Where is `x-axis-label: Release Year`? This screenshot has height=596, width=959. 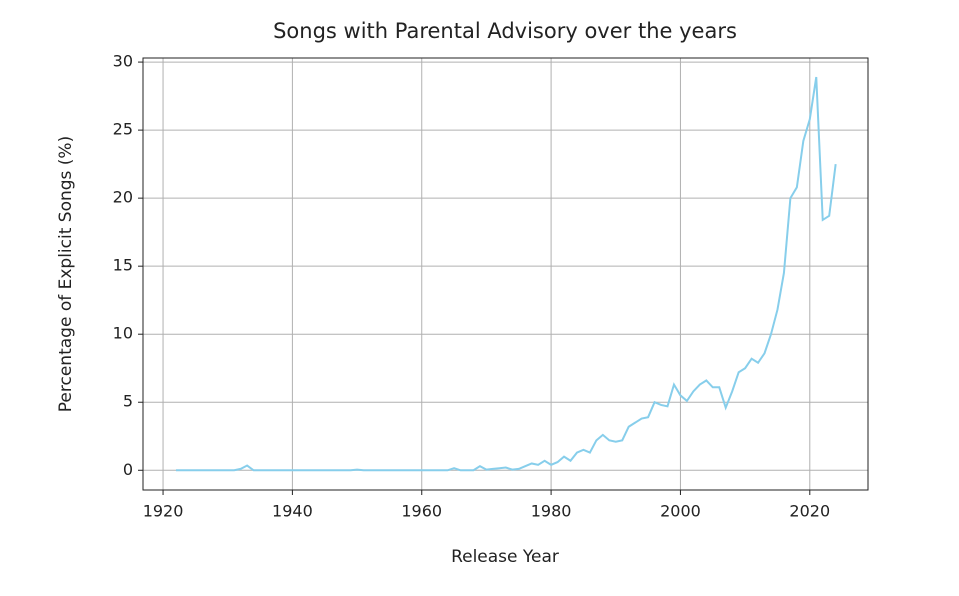
x-axis-label: Release Year is located at coordinates (505, 557).